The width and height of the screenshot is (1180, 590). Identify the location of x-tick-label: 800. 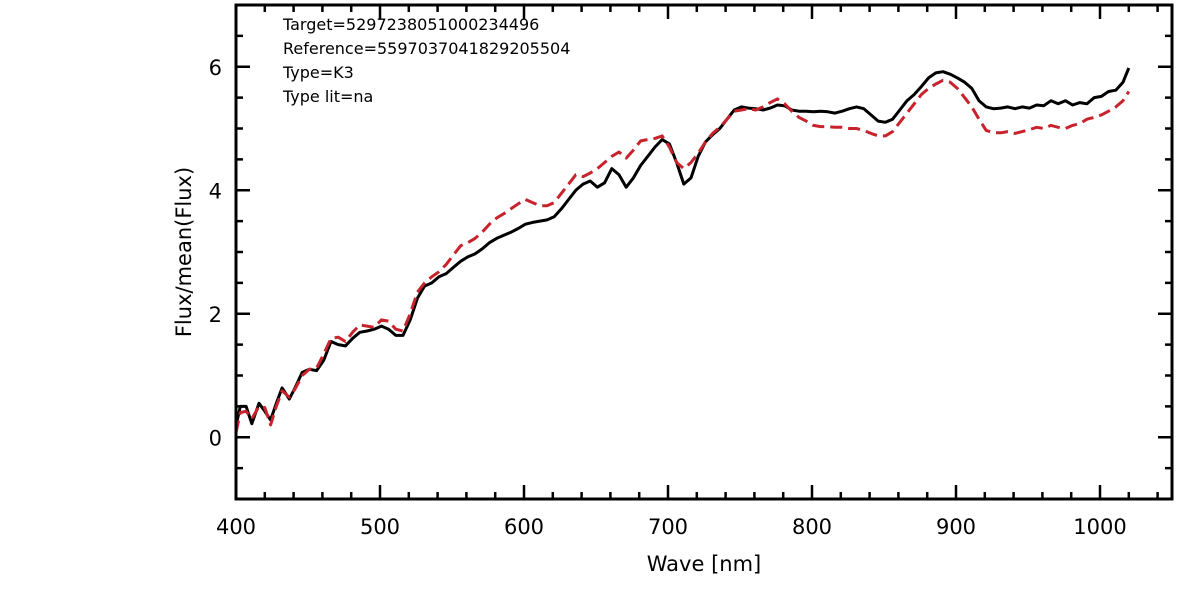
(812, 527).